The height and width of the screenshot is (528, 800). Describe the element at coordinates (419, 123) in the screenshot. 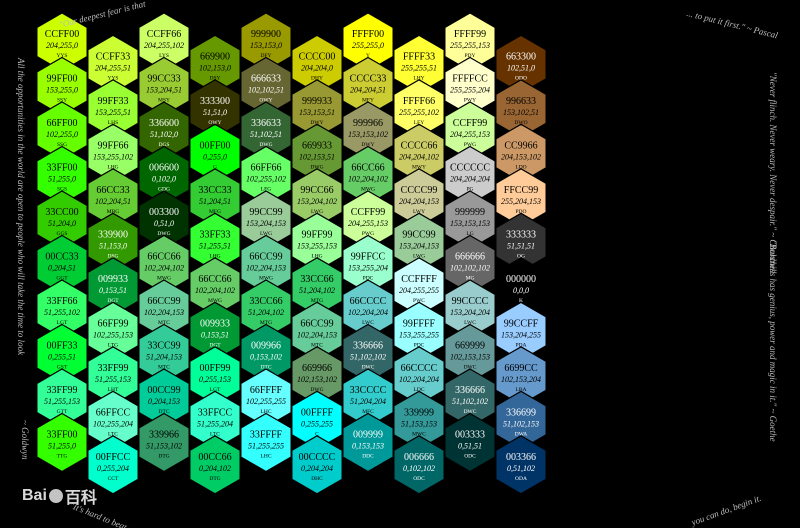

I see `hex-name-code: LFY` at that location.